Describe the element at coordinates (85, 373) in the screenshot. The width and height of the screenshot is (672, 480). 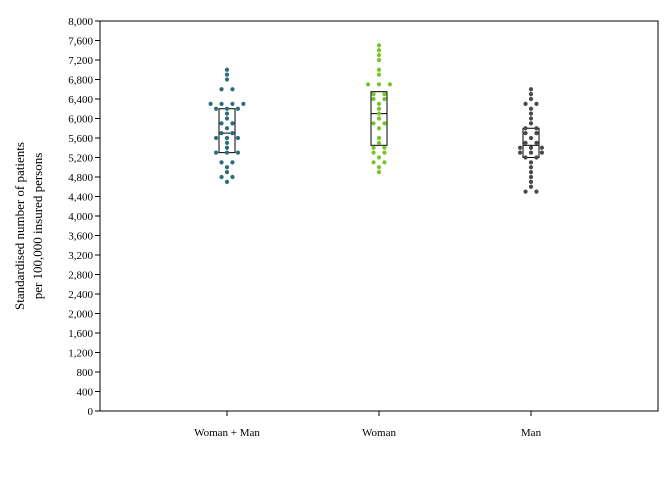
I see `y-tick-label: 800` at that location.